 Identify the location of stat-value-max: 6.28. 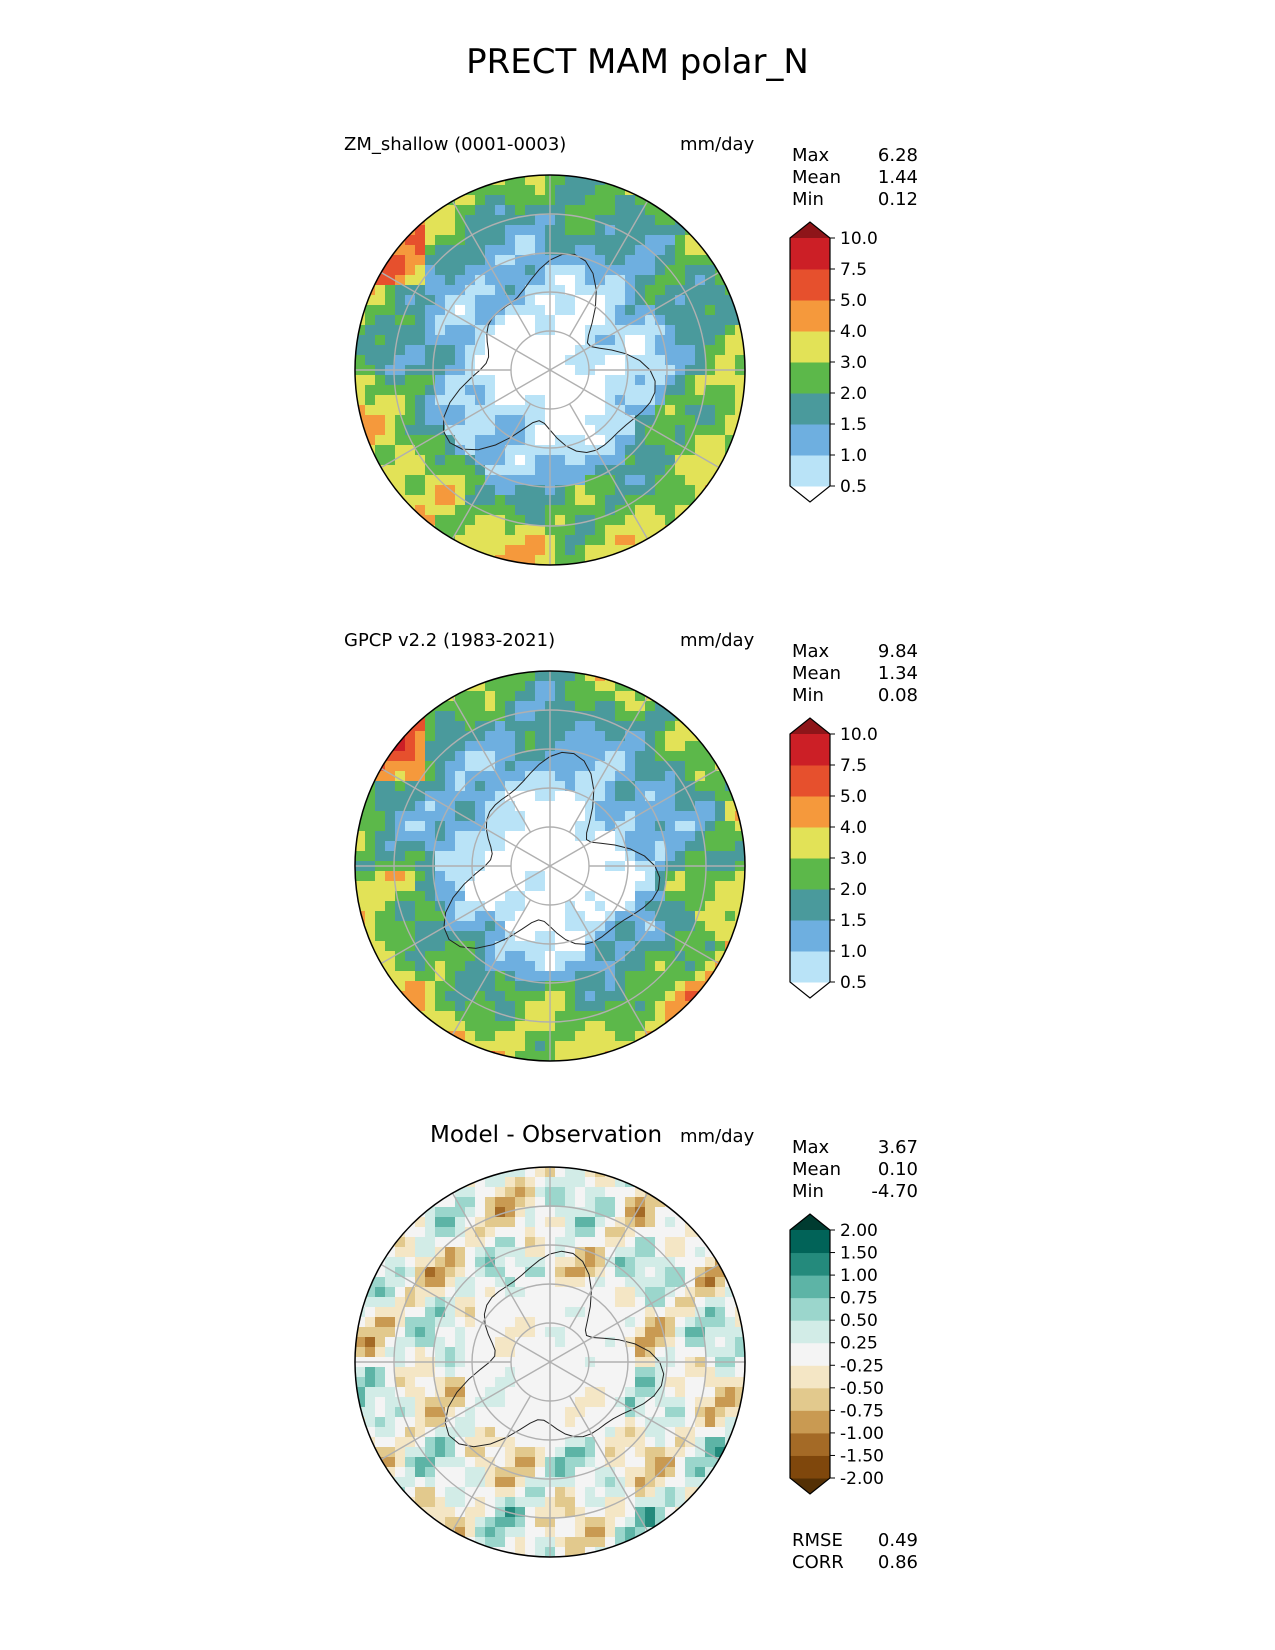
(897, 155).